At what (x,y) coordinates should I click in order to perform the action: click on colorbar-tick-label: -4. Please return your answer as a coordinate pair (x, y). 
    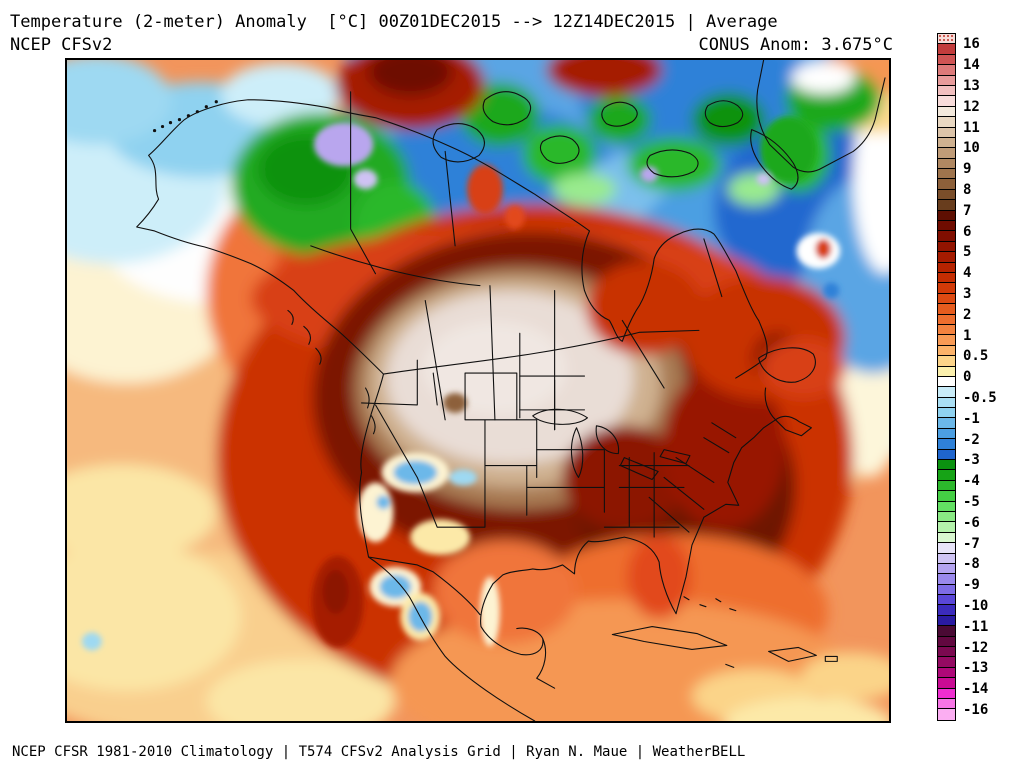
    Looking at the image, I should click on (971, 481).